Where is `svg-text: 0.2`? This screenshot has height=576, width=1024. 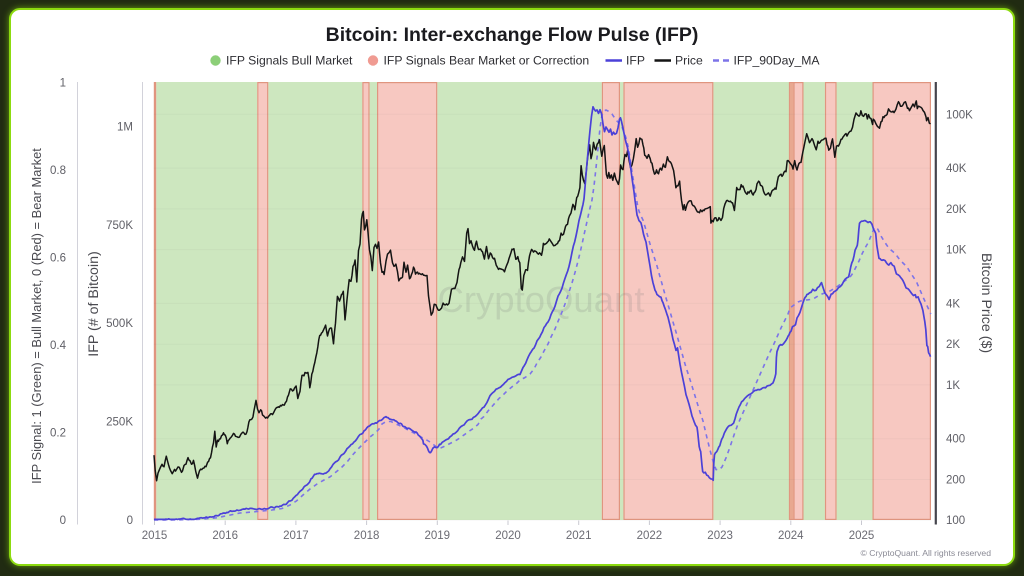
svg-text: 0.2 is located at coordinates (58, 434).